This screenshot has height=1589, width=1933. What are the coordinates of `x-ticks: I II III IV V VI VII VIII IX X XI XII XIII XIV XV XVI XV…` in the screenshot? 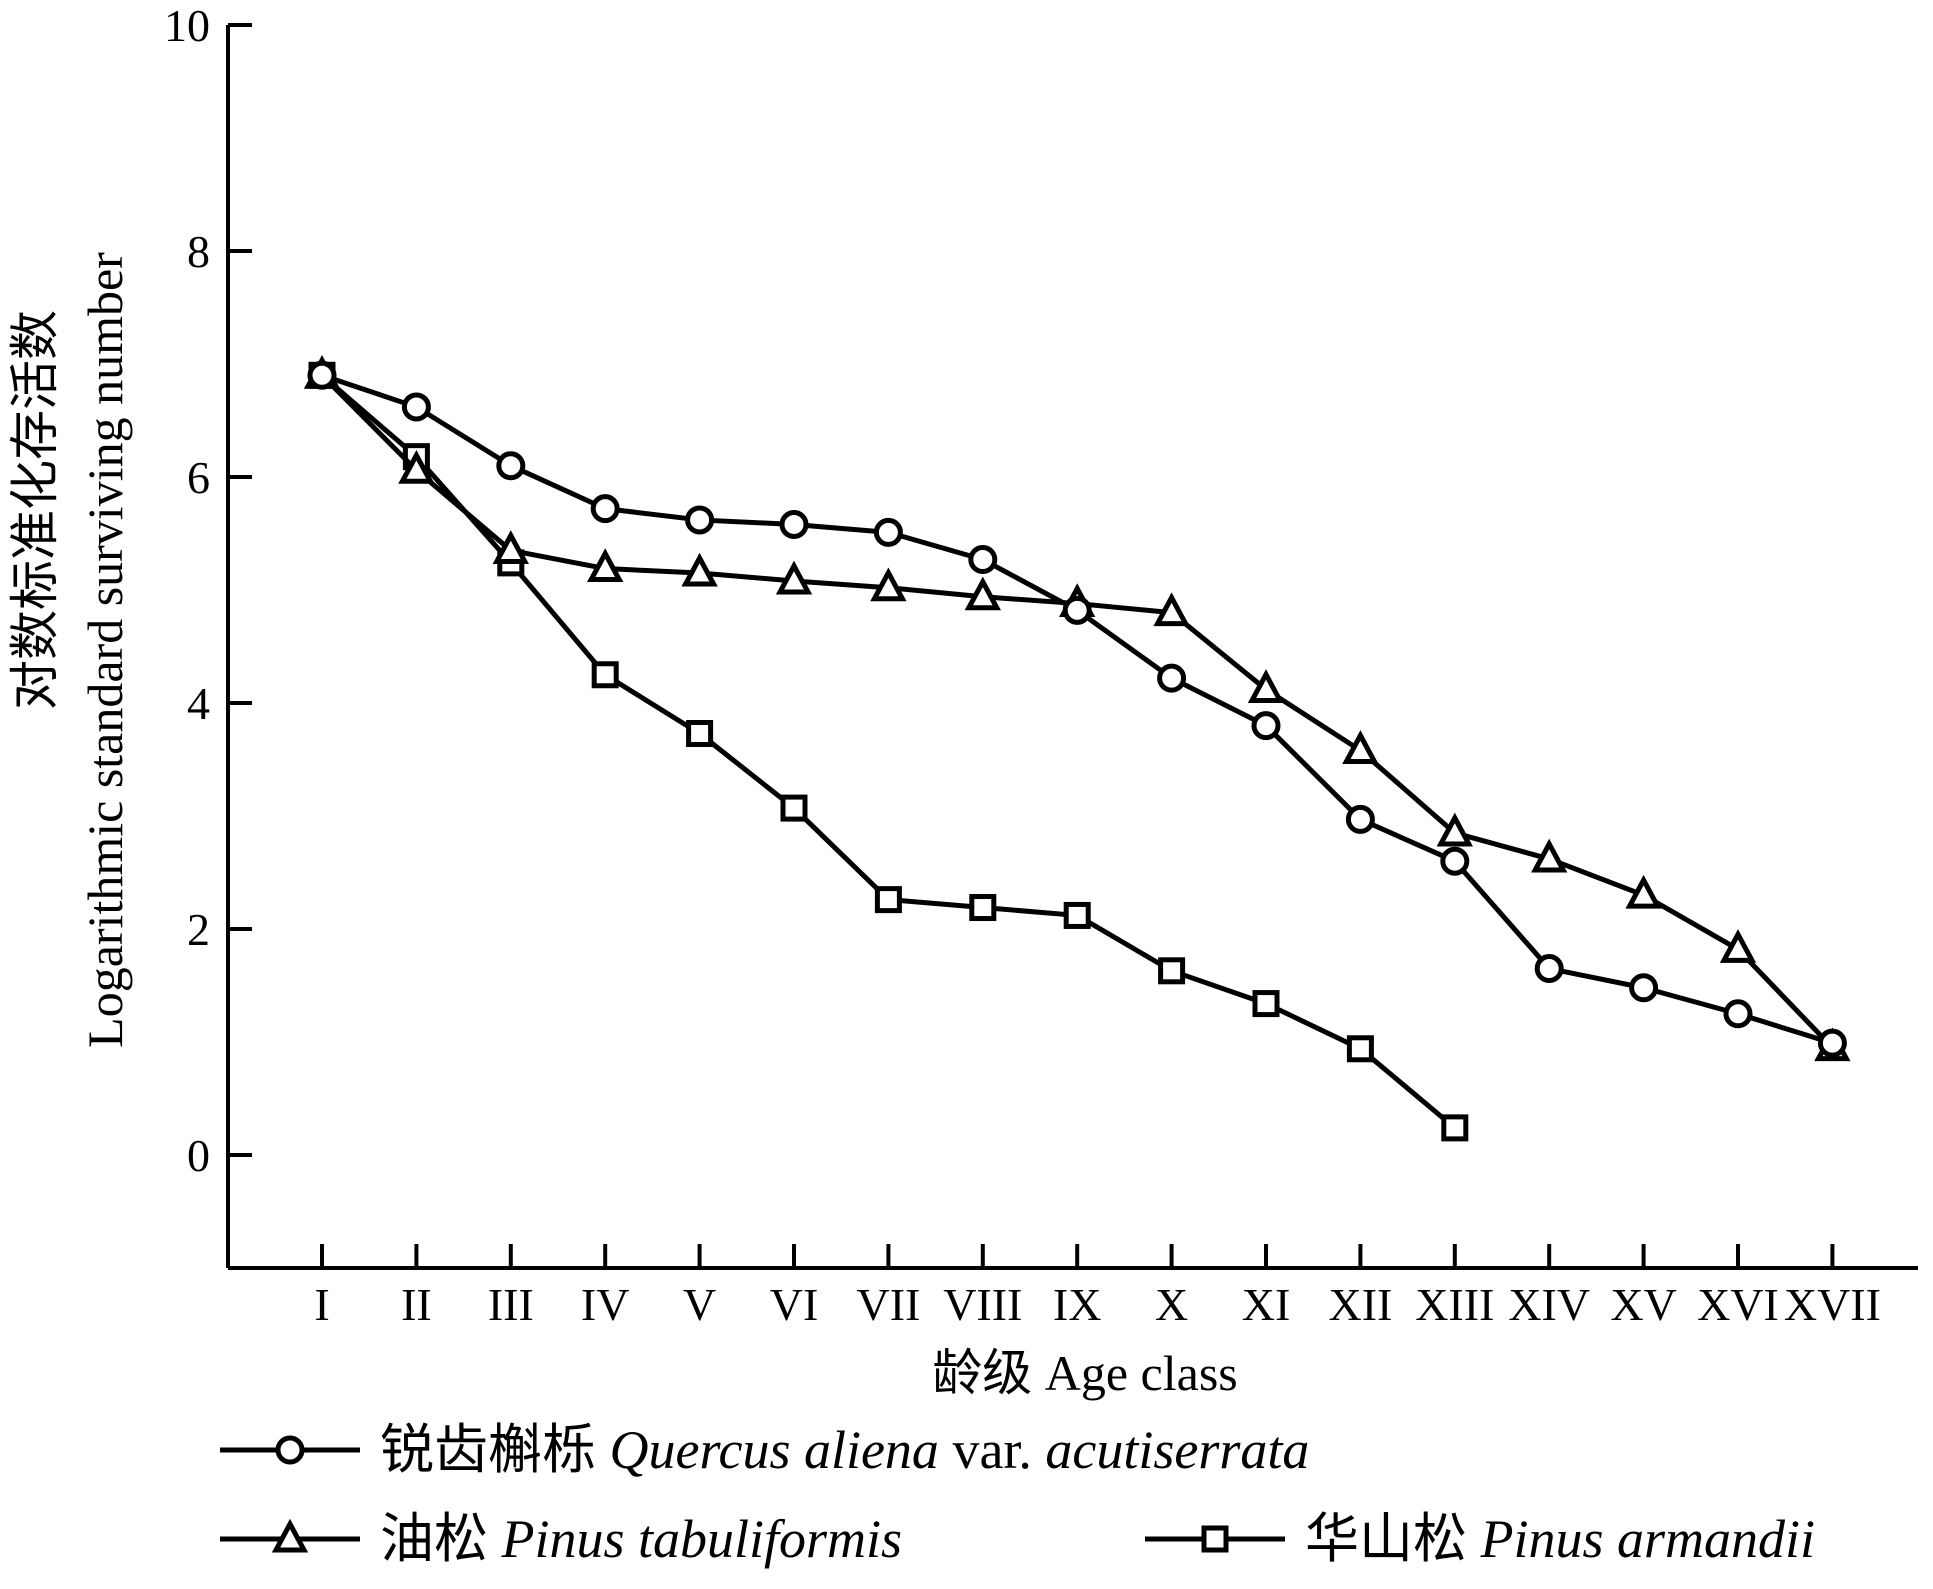 It's located at (1097, 1287).